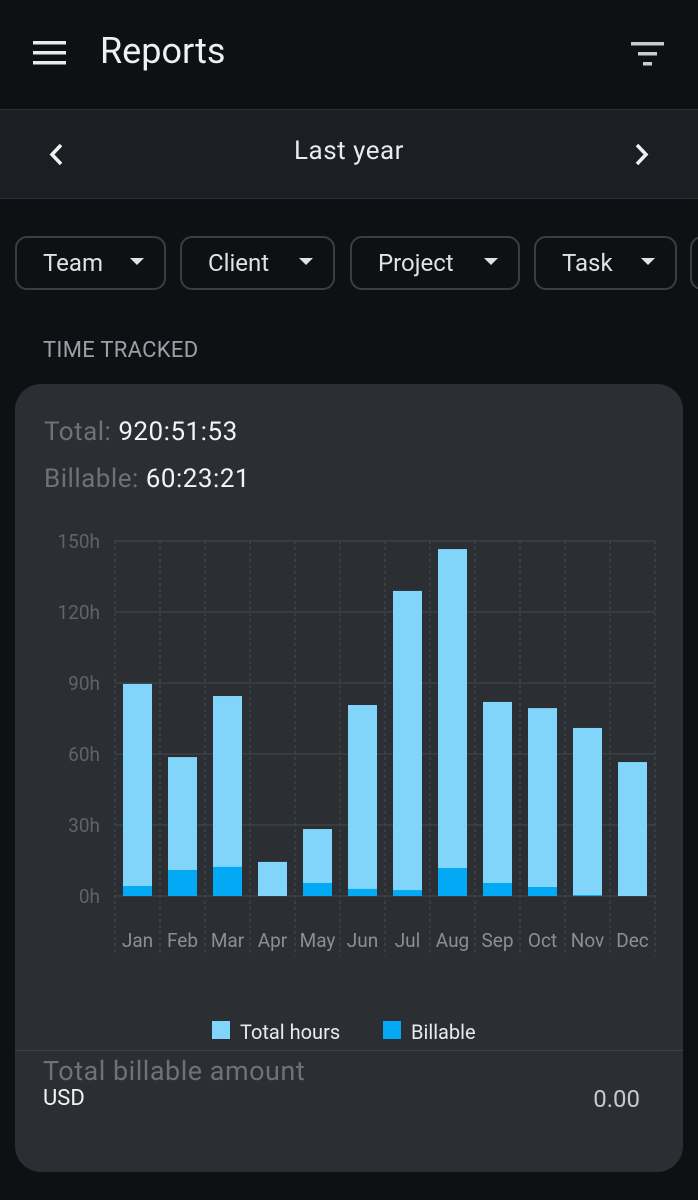  I want to click on legend-label: Billable, so click(443, 1032).